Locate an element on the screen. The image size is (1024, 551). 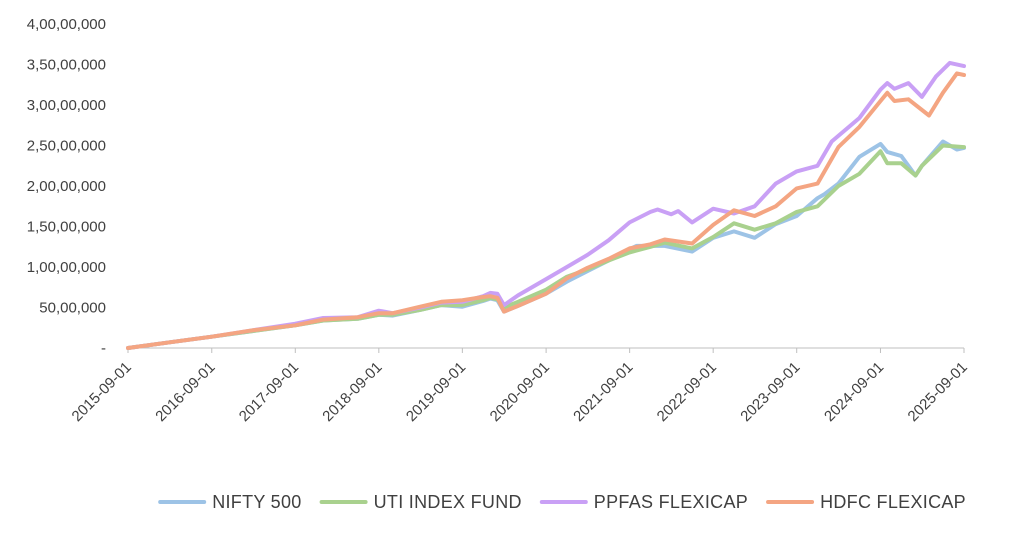
x-tick-label: 2024-09-01 is located at coordinates (854, 392).